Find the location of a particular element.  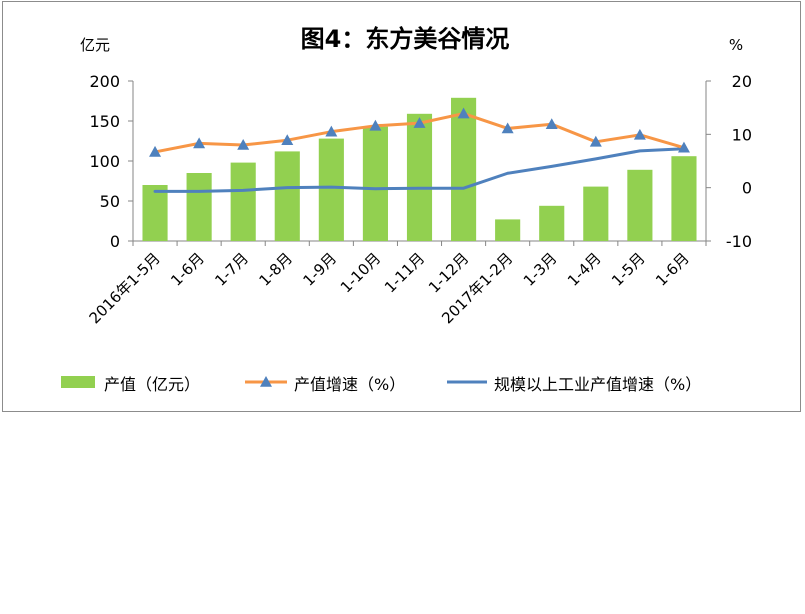

left-tick-label: 200 is located at coordinates (104, 81).